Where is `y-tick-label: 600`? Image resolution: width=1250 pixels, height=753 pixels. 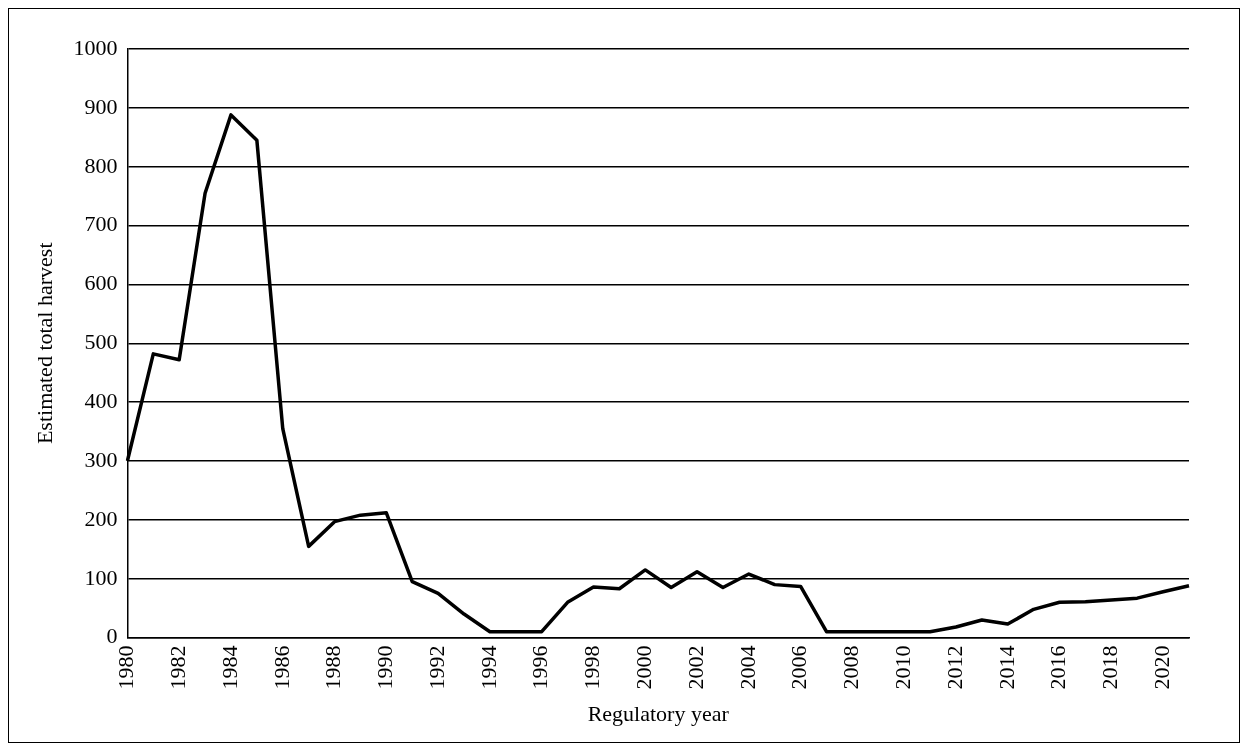 y-tick-label: 600 is located at coordinates (101, 283).